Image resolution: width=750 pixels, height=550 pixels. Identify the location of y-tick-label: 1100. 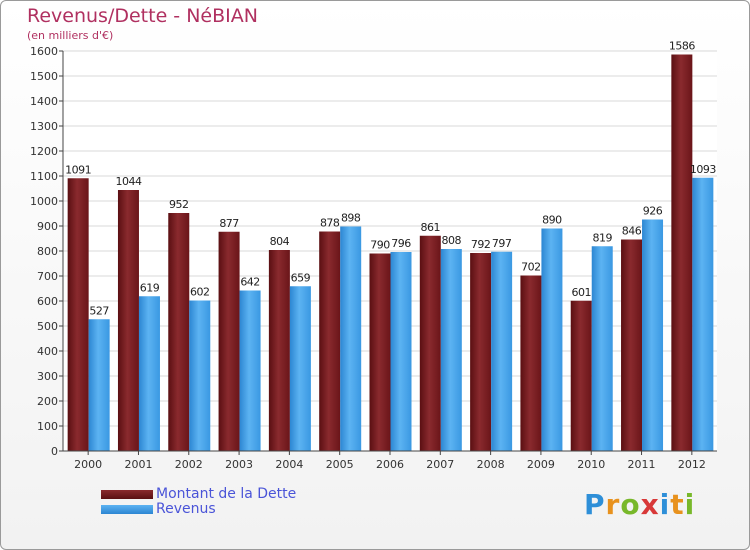
(44, 176).